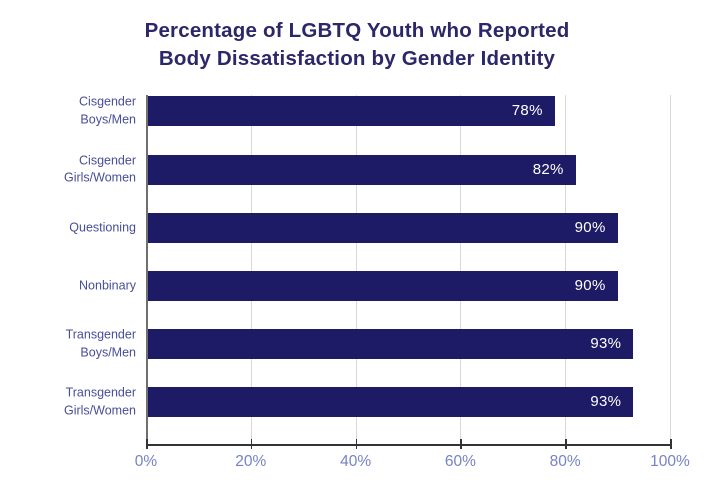 The width and height of the screenshot is (720, 490). Describe the element at coordinates (146, 461) in the screenshot. I see `x-tick-label: 0%` at that location.